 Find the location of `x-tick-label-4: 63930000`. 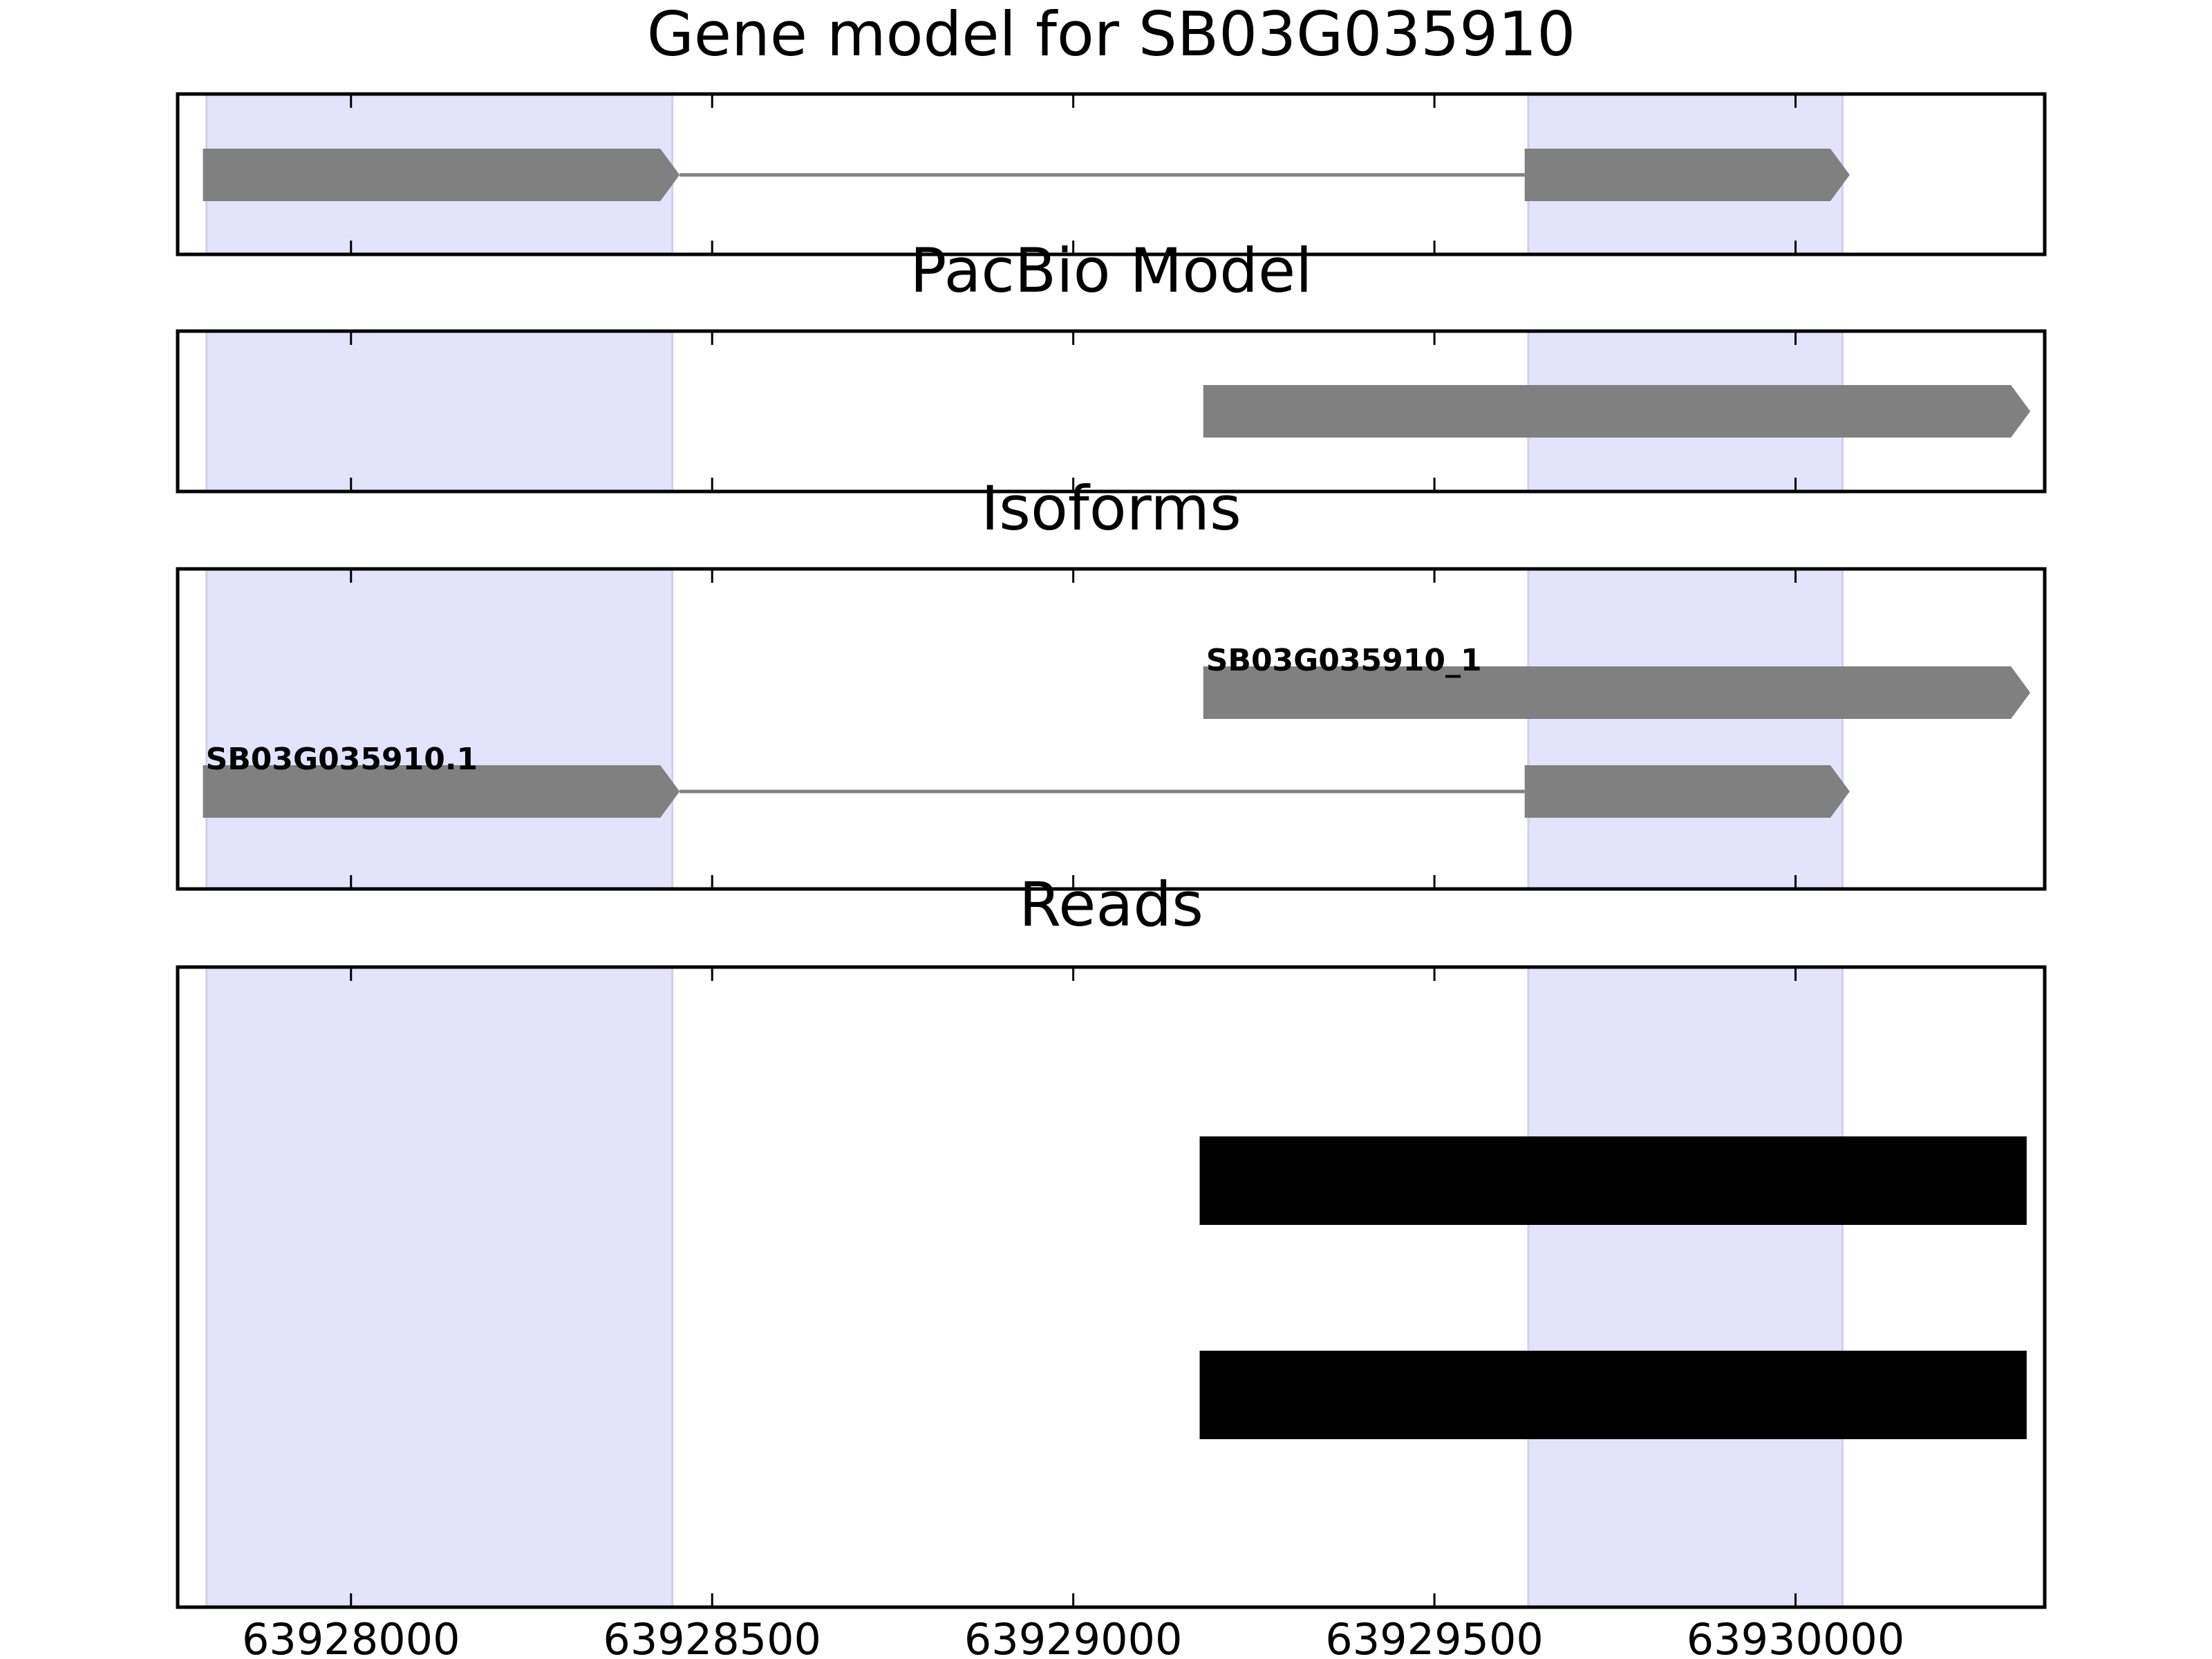

x-tick-label-4: 63930000 is located at coordinates (1796, 1637).